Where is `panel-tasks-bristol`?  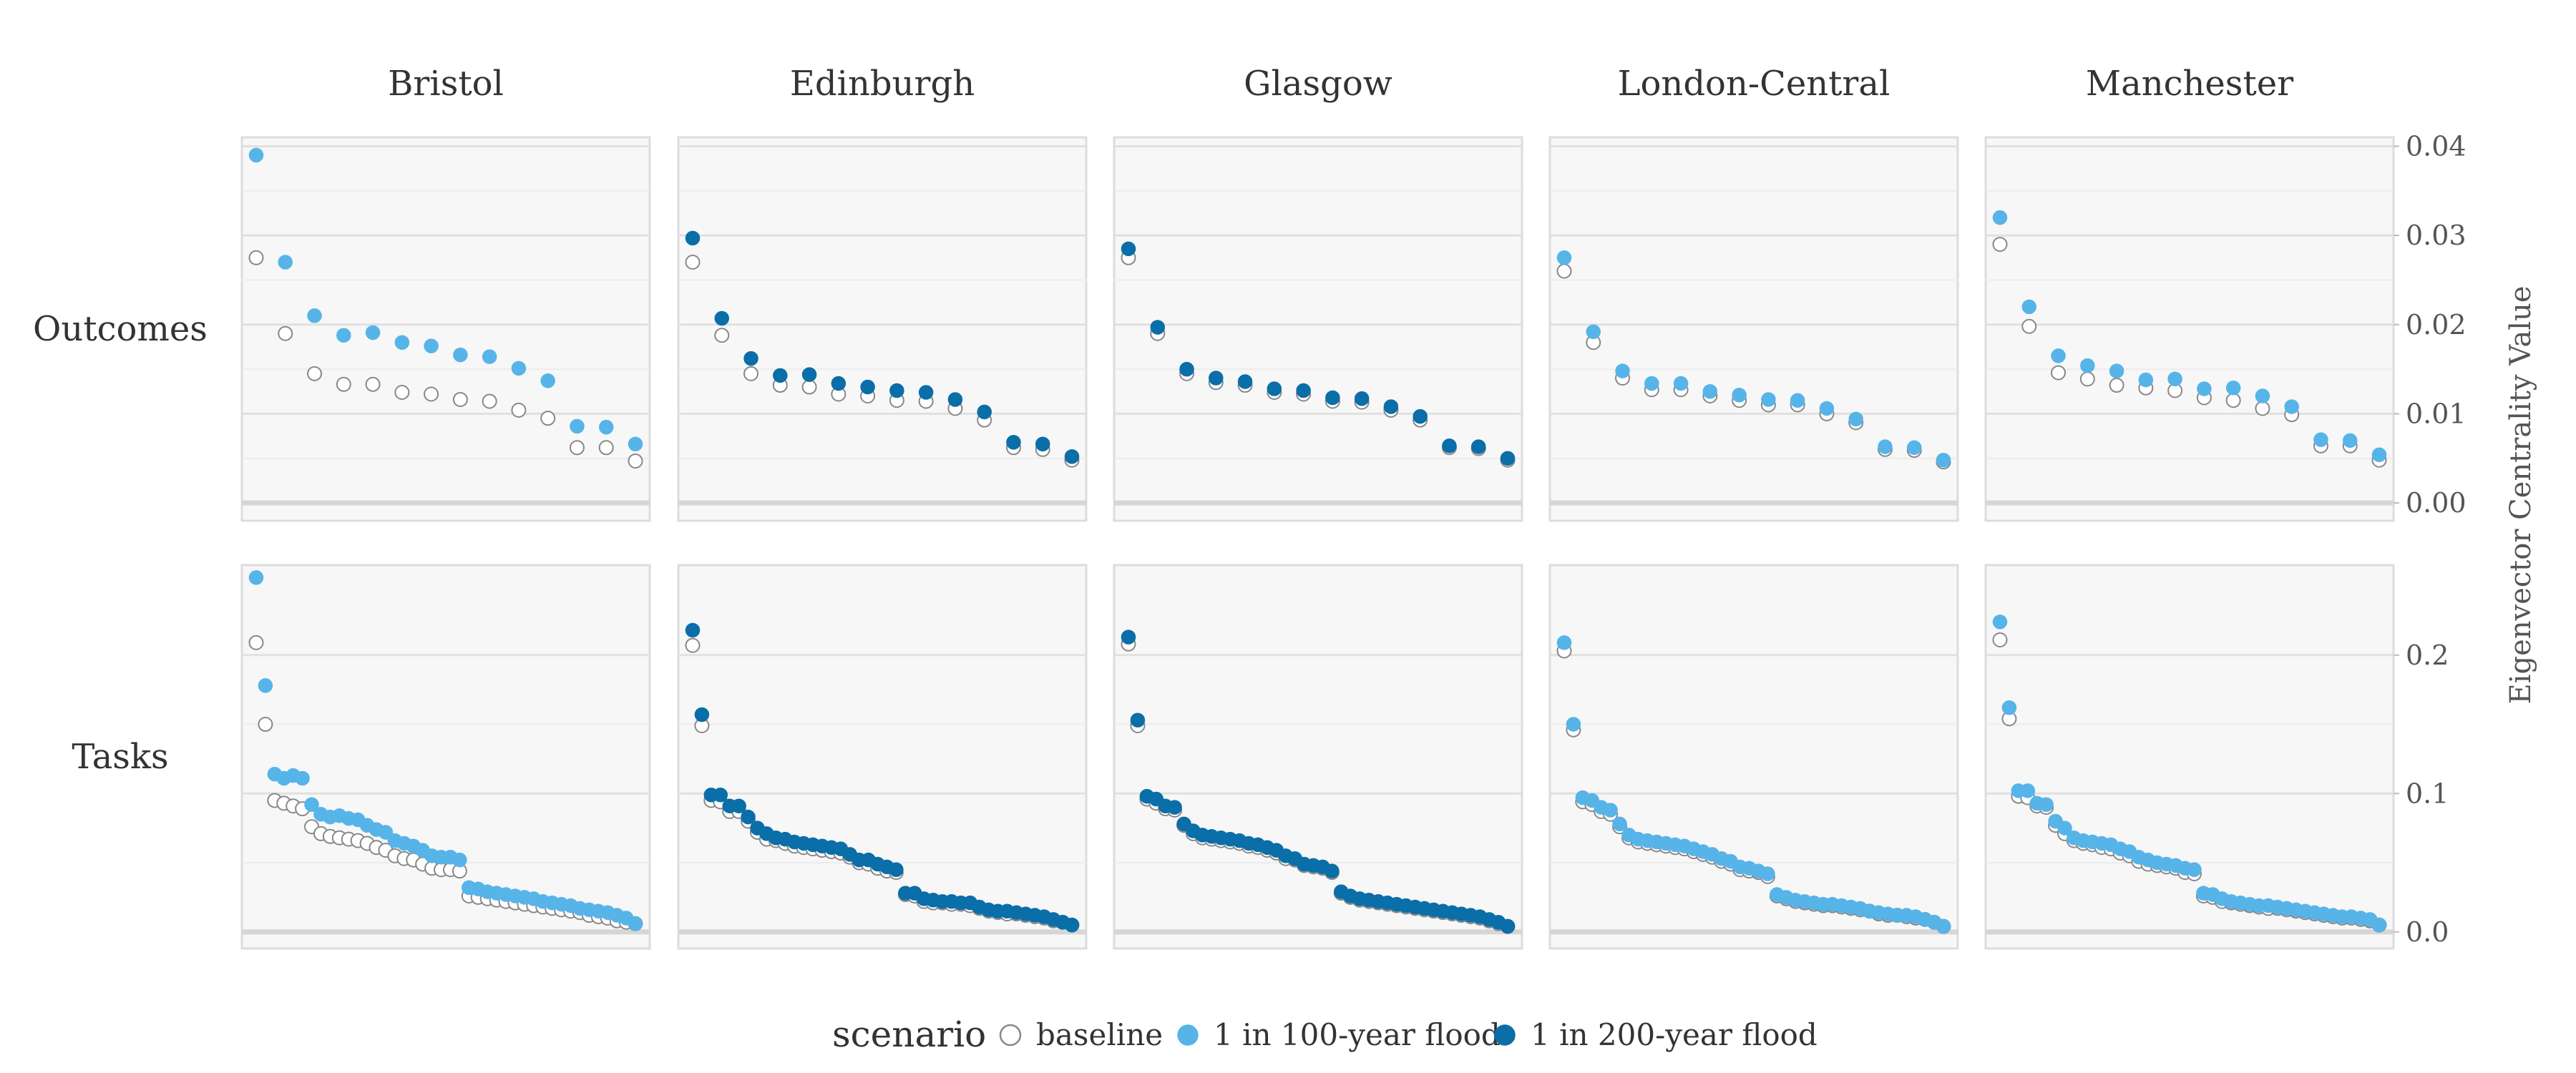
panel-tasks-bristol is located at coordinates (445, 757).